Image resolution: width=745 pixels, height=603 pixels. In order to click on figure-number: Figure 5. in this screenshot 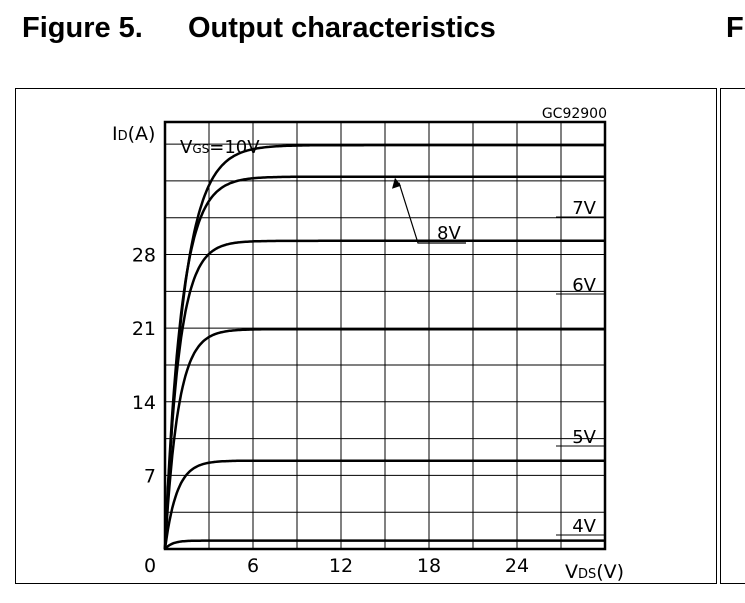, I will do `click(82, 28)`.